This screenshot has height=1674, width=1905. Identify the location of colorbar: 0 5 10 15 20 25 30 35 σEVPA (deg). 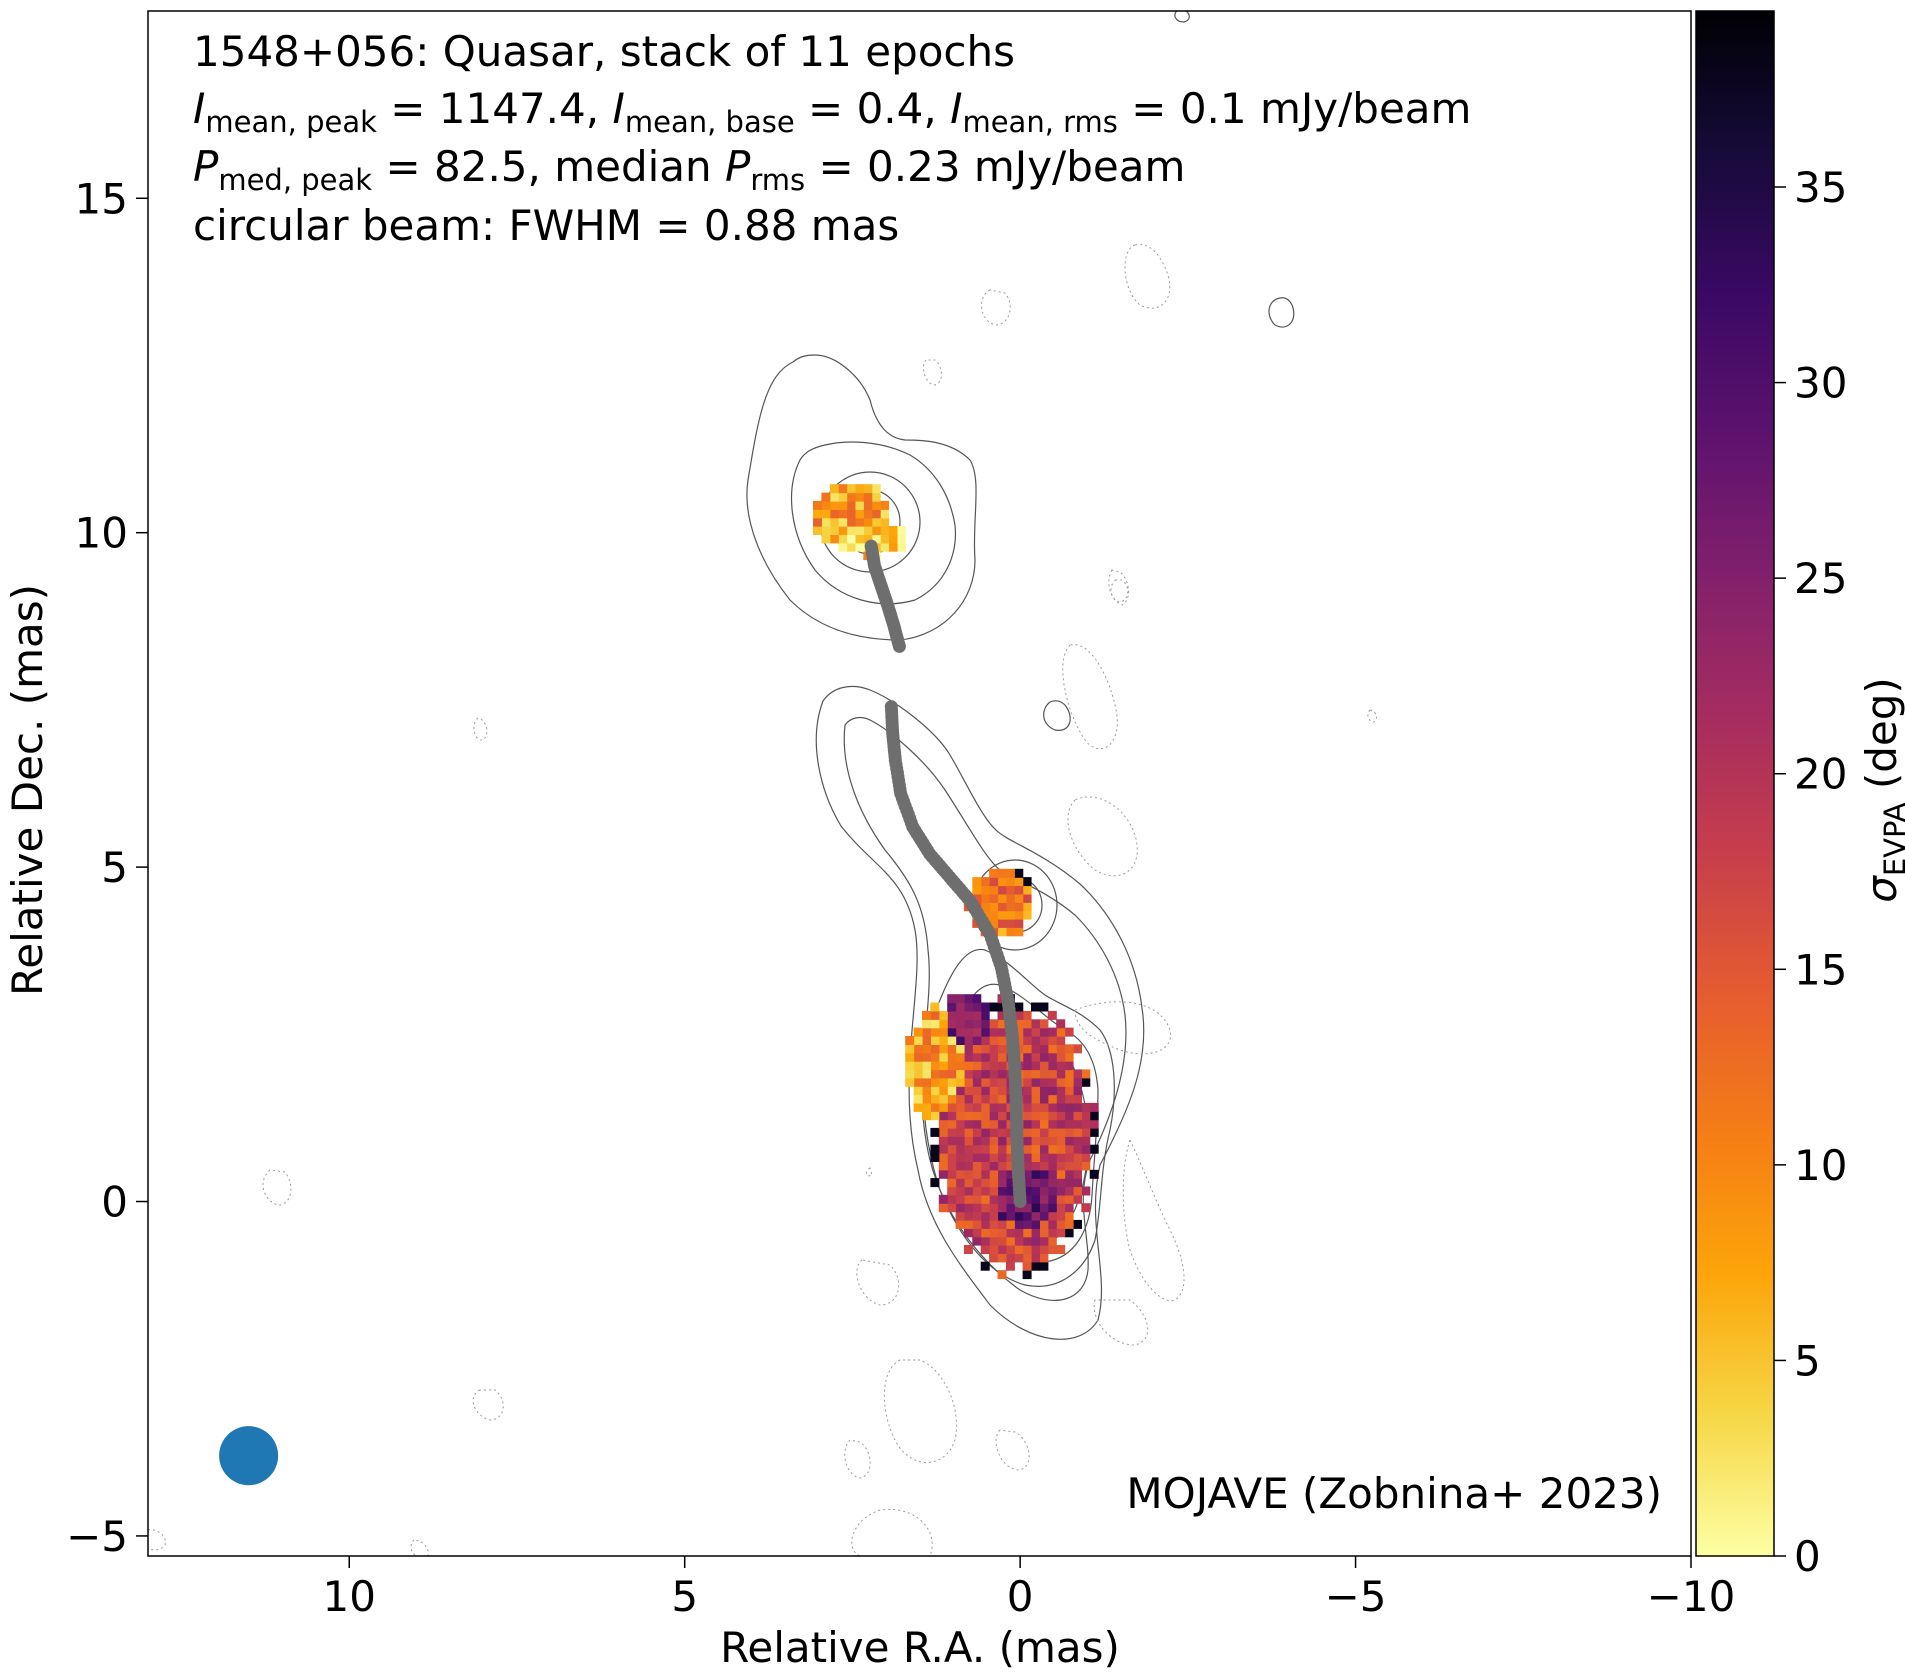
(1800, 795).